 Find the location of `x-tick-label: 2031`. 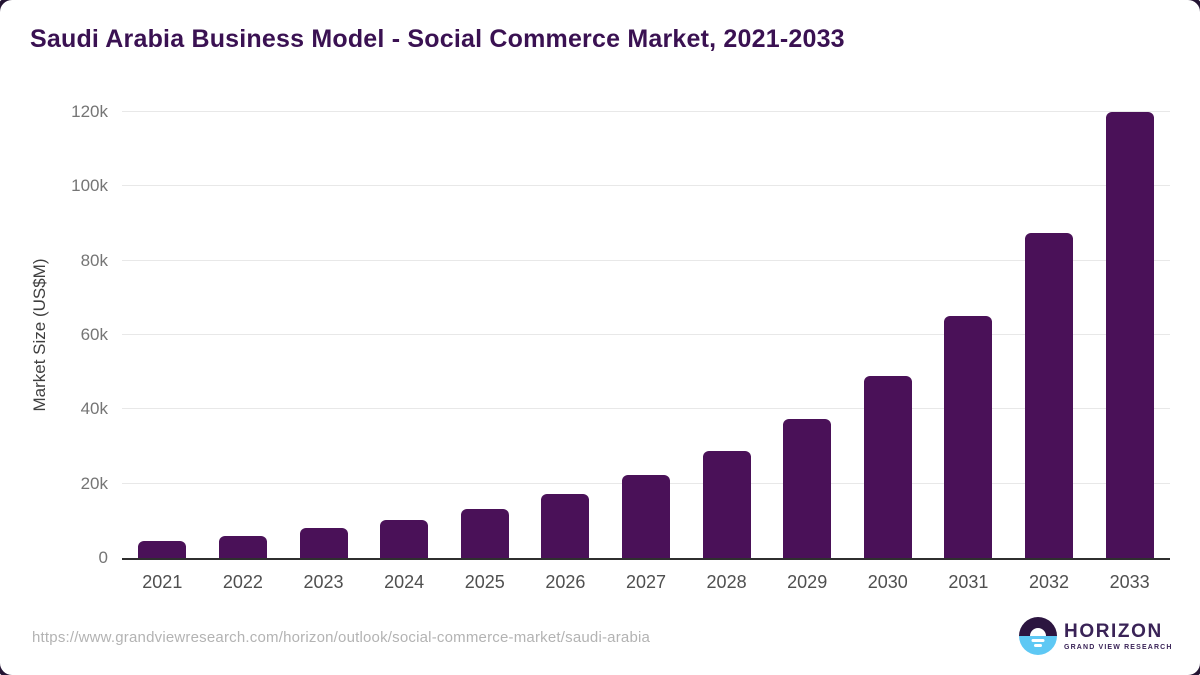

x-tick-label: 2031 is located at coordinates (968, 582).